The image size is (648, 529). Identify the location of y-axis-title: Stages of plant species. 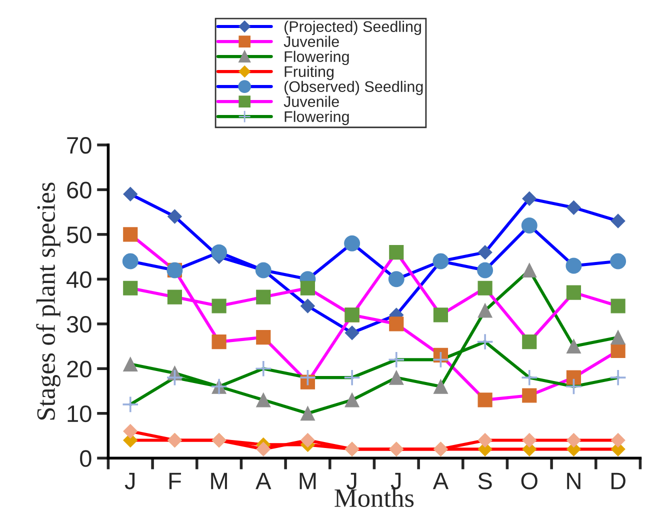
(48, 301).